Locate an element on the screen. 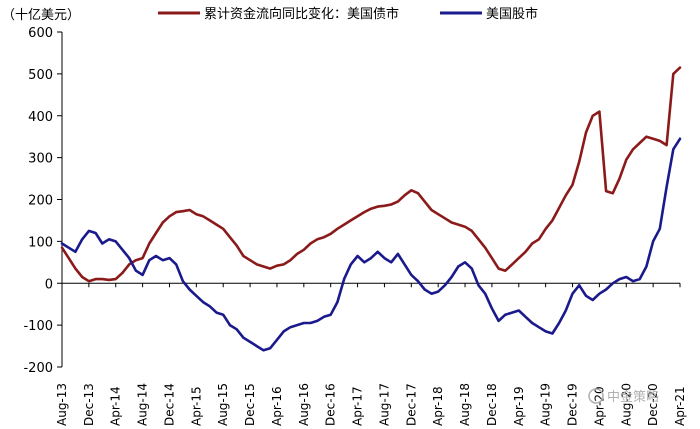  x-tick-label: Apr-17 is located at coordinates (358, 406).